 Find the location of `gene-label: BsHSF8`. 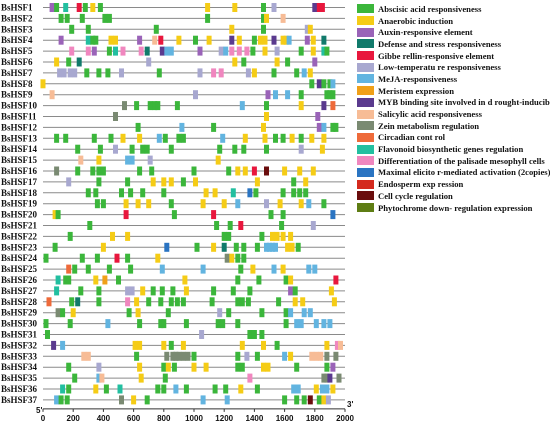

gene-label: BsHSF8 is located at coordinates (17, 84).